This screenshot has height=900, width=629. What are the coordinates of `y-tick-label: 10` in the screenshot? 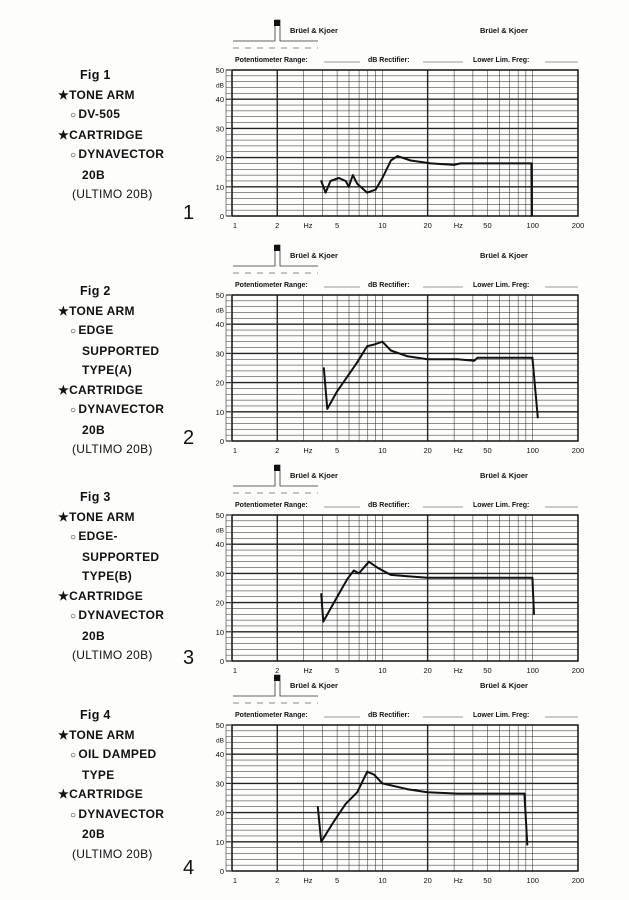 It's located at (220, 842).